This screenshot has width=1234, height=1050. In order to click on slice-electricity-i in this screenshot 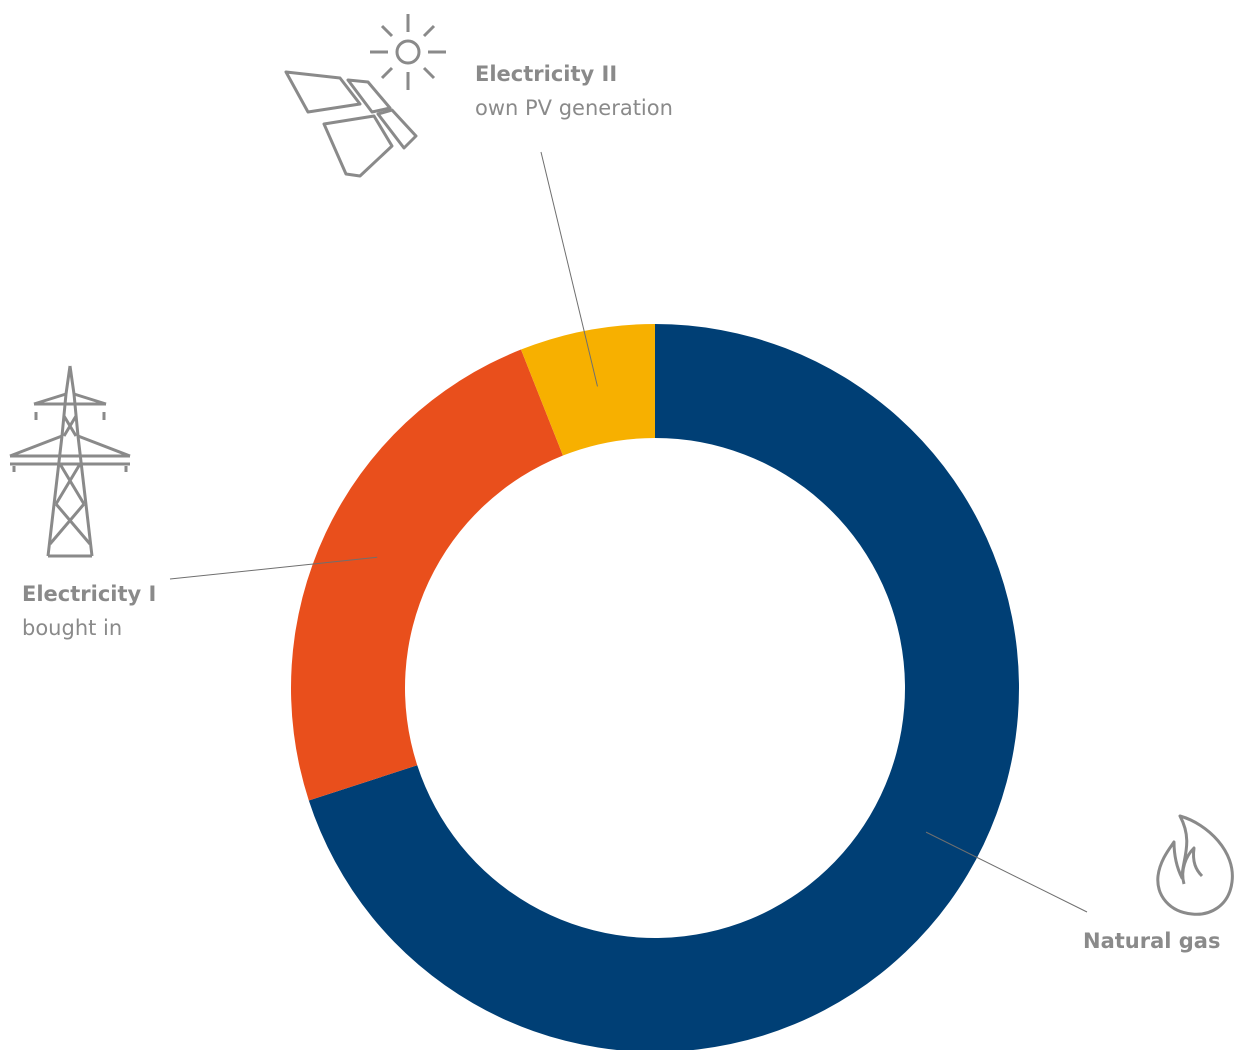, I will do `click(427, 575)`.